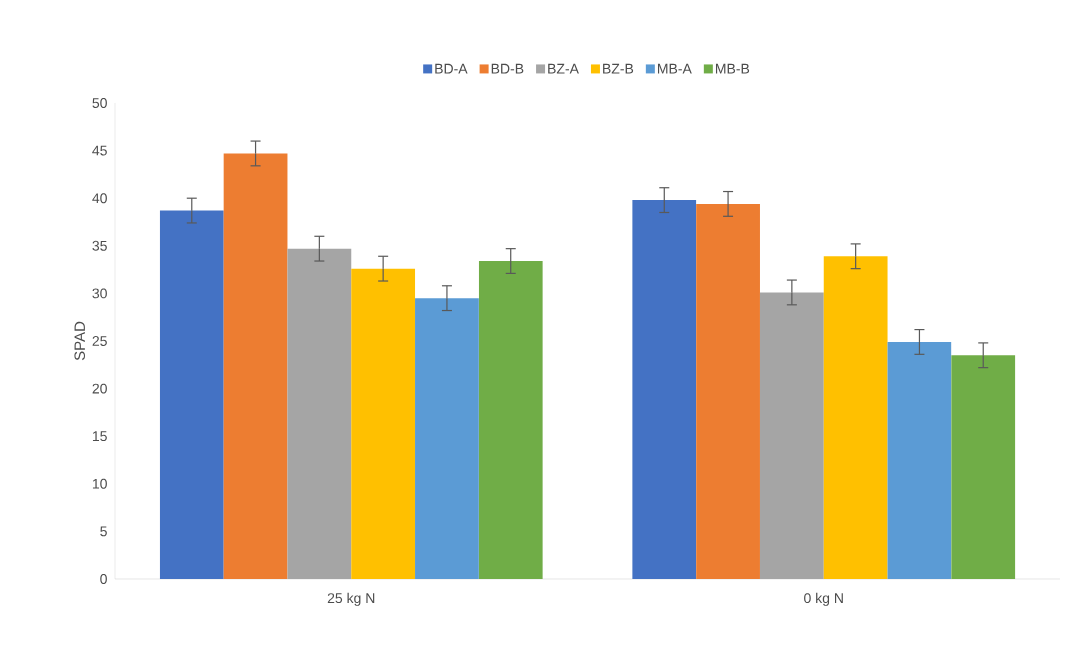  I want to click on y-tick-label: 40, so click(99, 198).